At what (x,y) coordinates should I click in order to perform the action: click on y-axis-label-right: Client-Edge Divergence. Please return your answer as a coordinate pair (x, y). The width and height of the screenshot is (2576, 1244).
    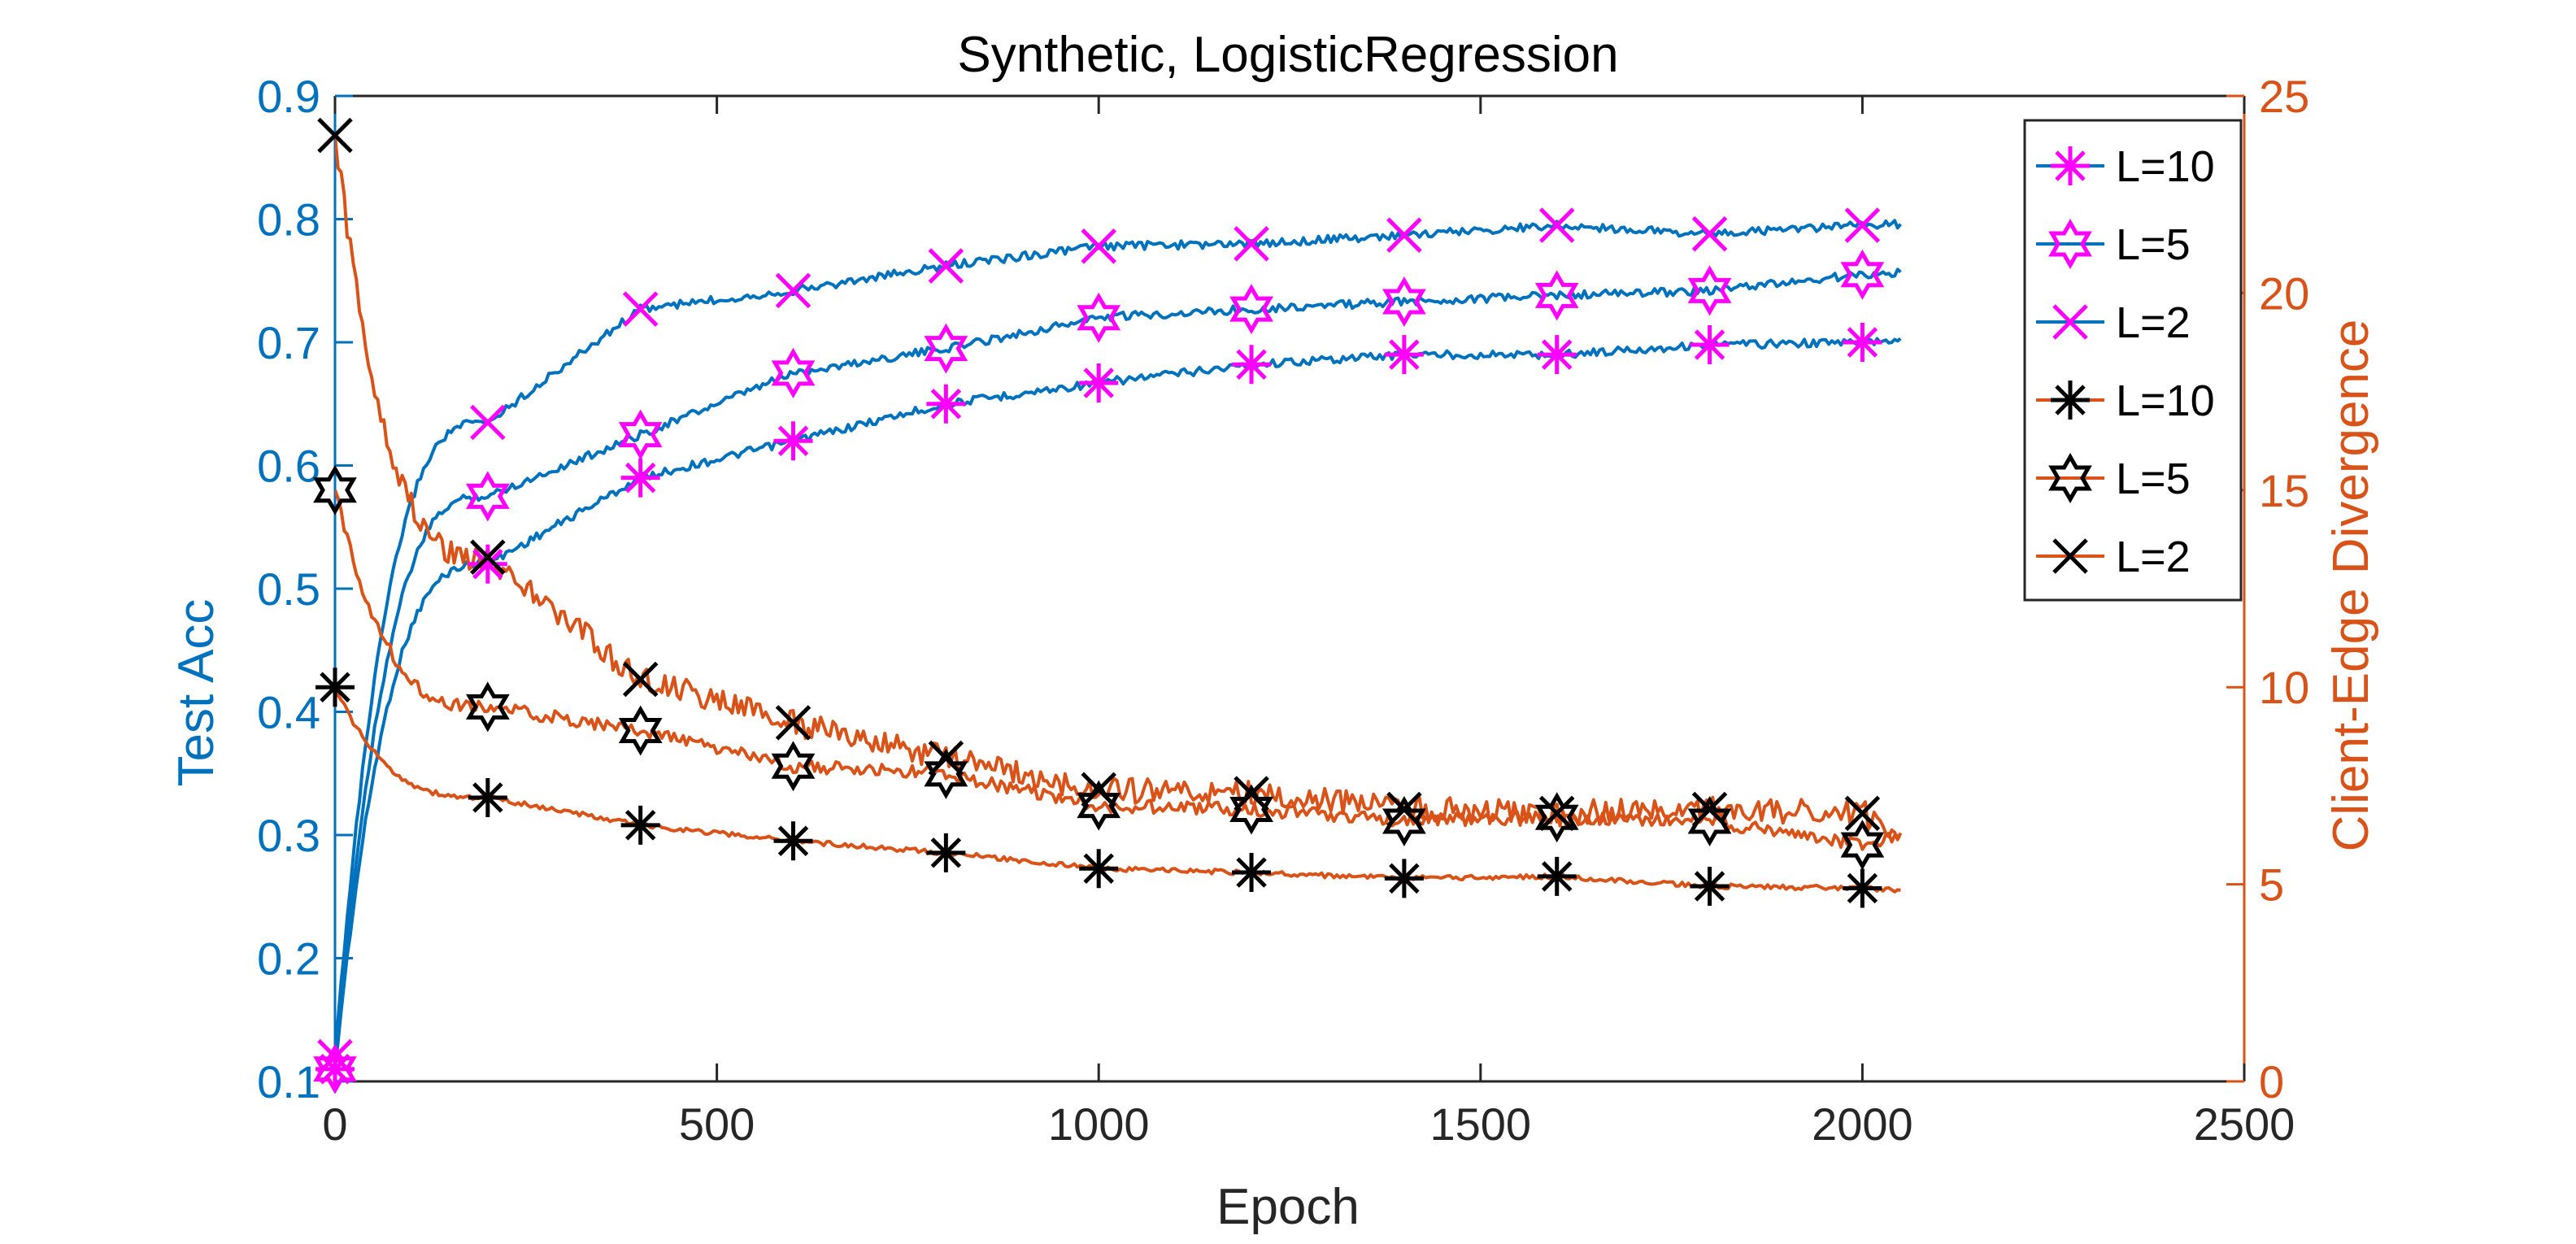
    Looking at the image, I should click on (2351, 586).